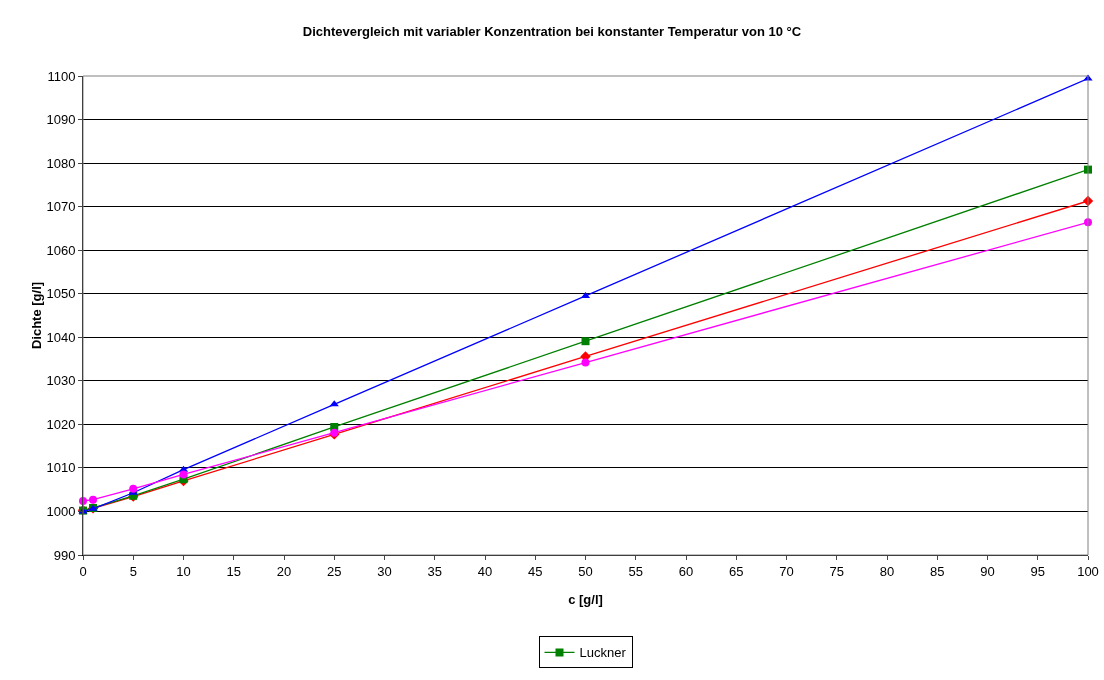  I want to click on x-tick-label: 95, so click(1037, 571).